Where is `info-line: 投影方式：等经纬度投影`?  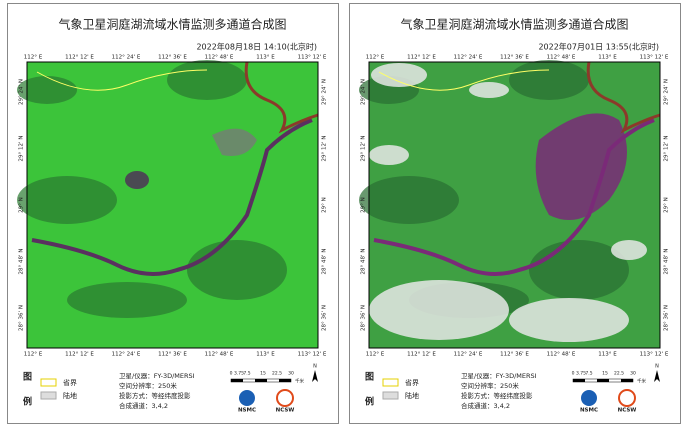 info-line: 投影方式：等经纬度投影 is located at coordinates (497, 395).